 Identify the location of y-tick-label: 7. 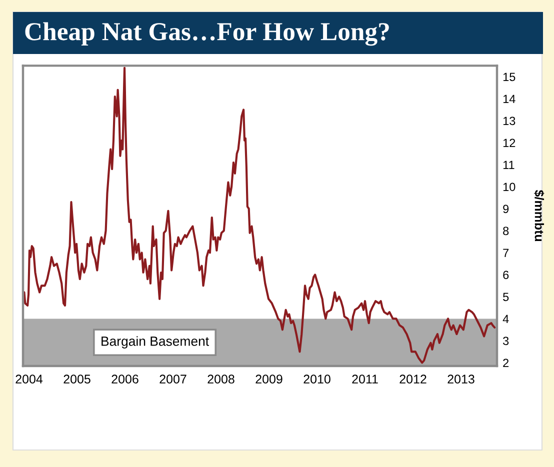
(506, 252).